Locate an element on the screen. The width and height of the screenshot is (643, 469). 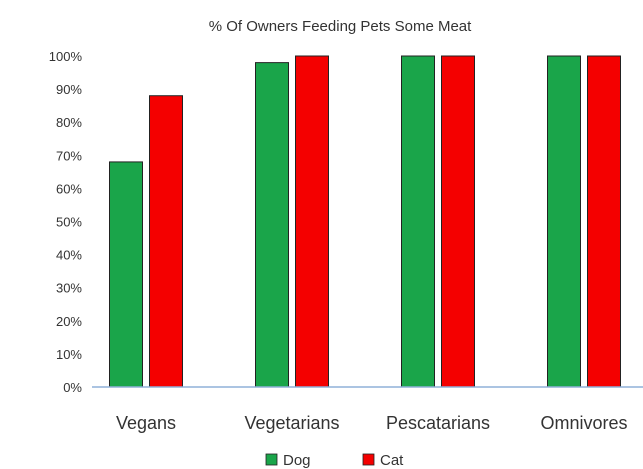
y-axis-ticks: 0% 10% 20% 30% 40% 50% 60% 70% 80% 90% 100% is located at coordinates (66, 222).